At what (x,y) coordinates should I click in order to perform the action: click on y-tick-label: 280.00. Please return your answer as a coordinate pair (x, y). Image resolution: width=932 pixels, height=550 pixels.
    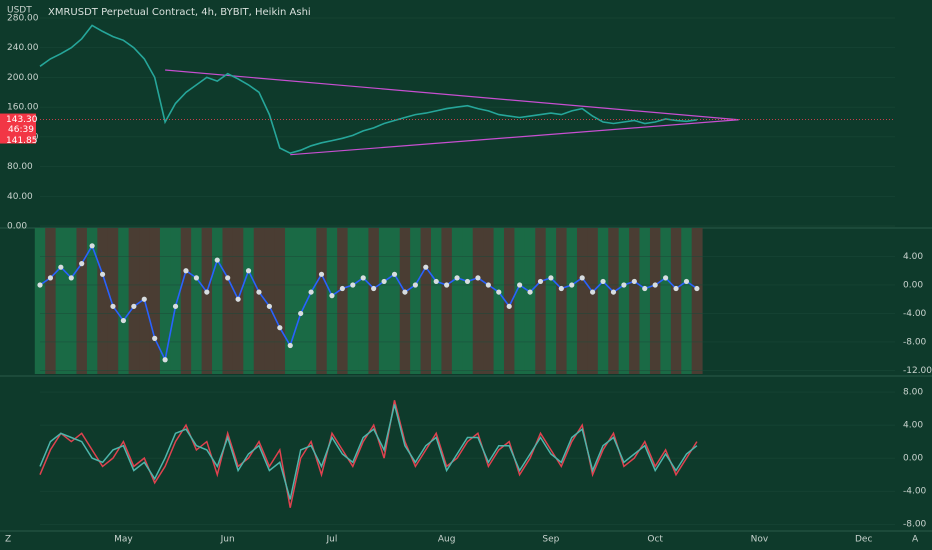
    Looking at the image, I should click on (23, 19).